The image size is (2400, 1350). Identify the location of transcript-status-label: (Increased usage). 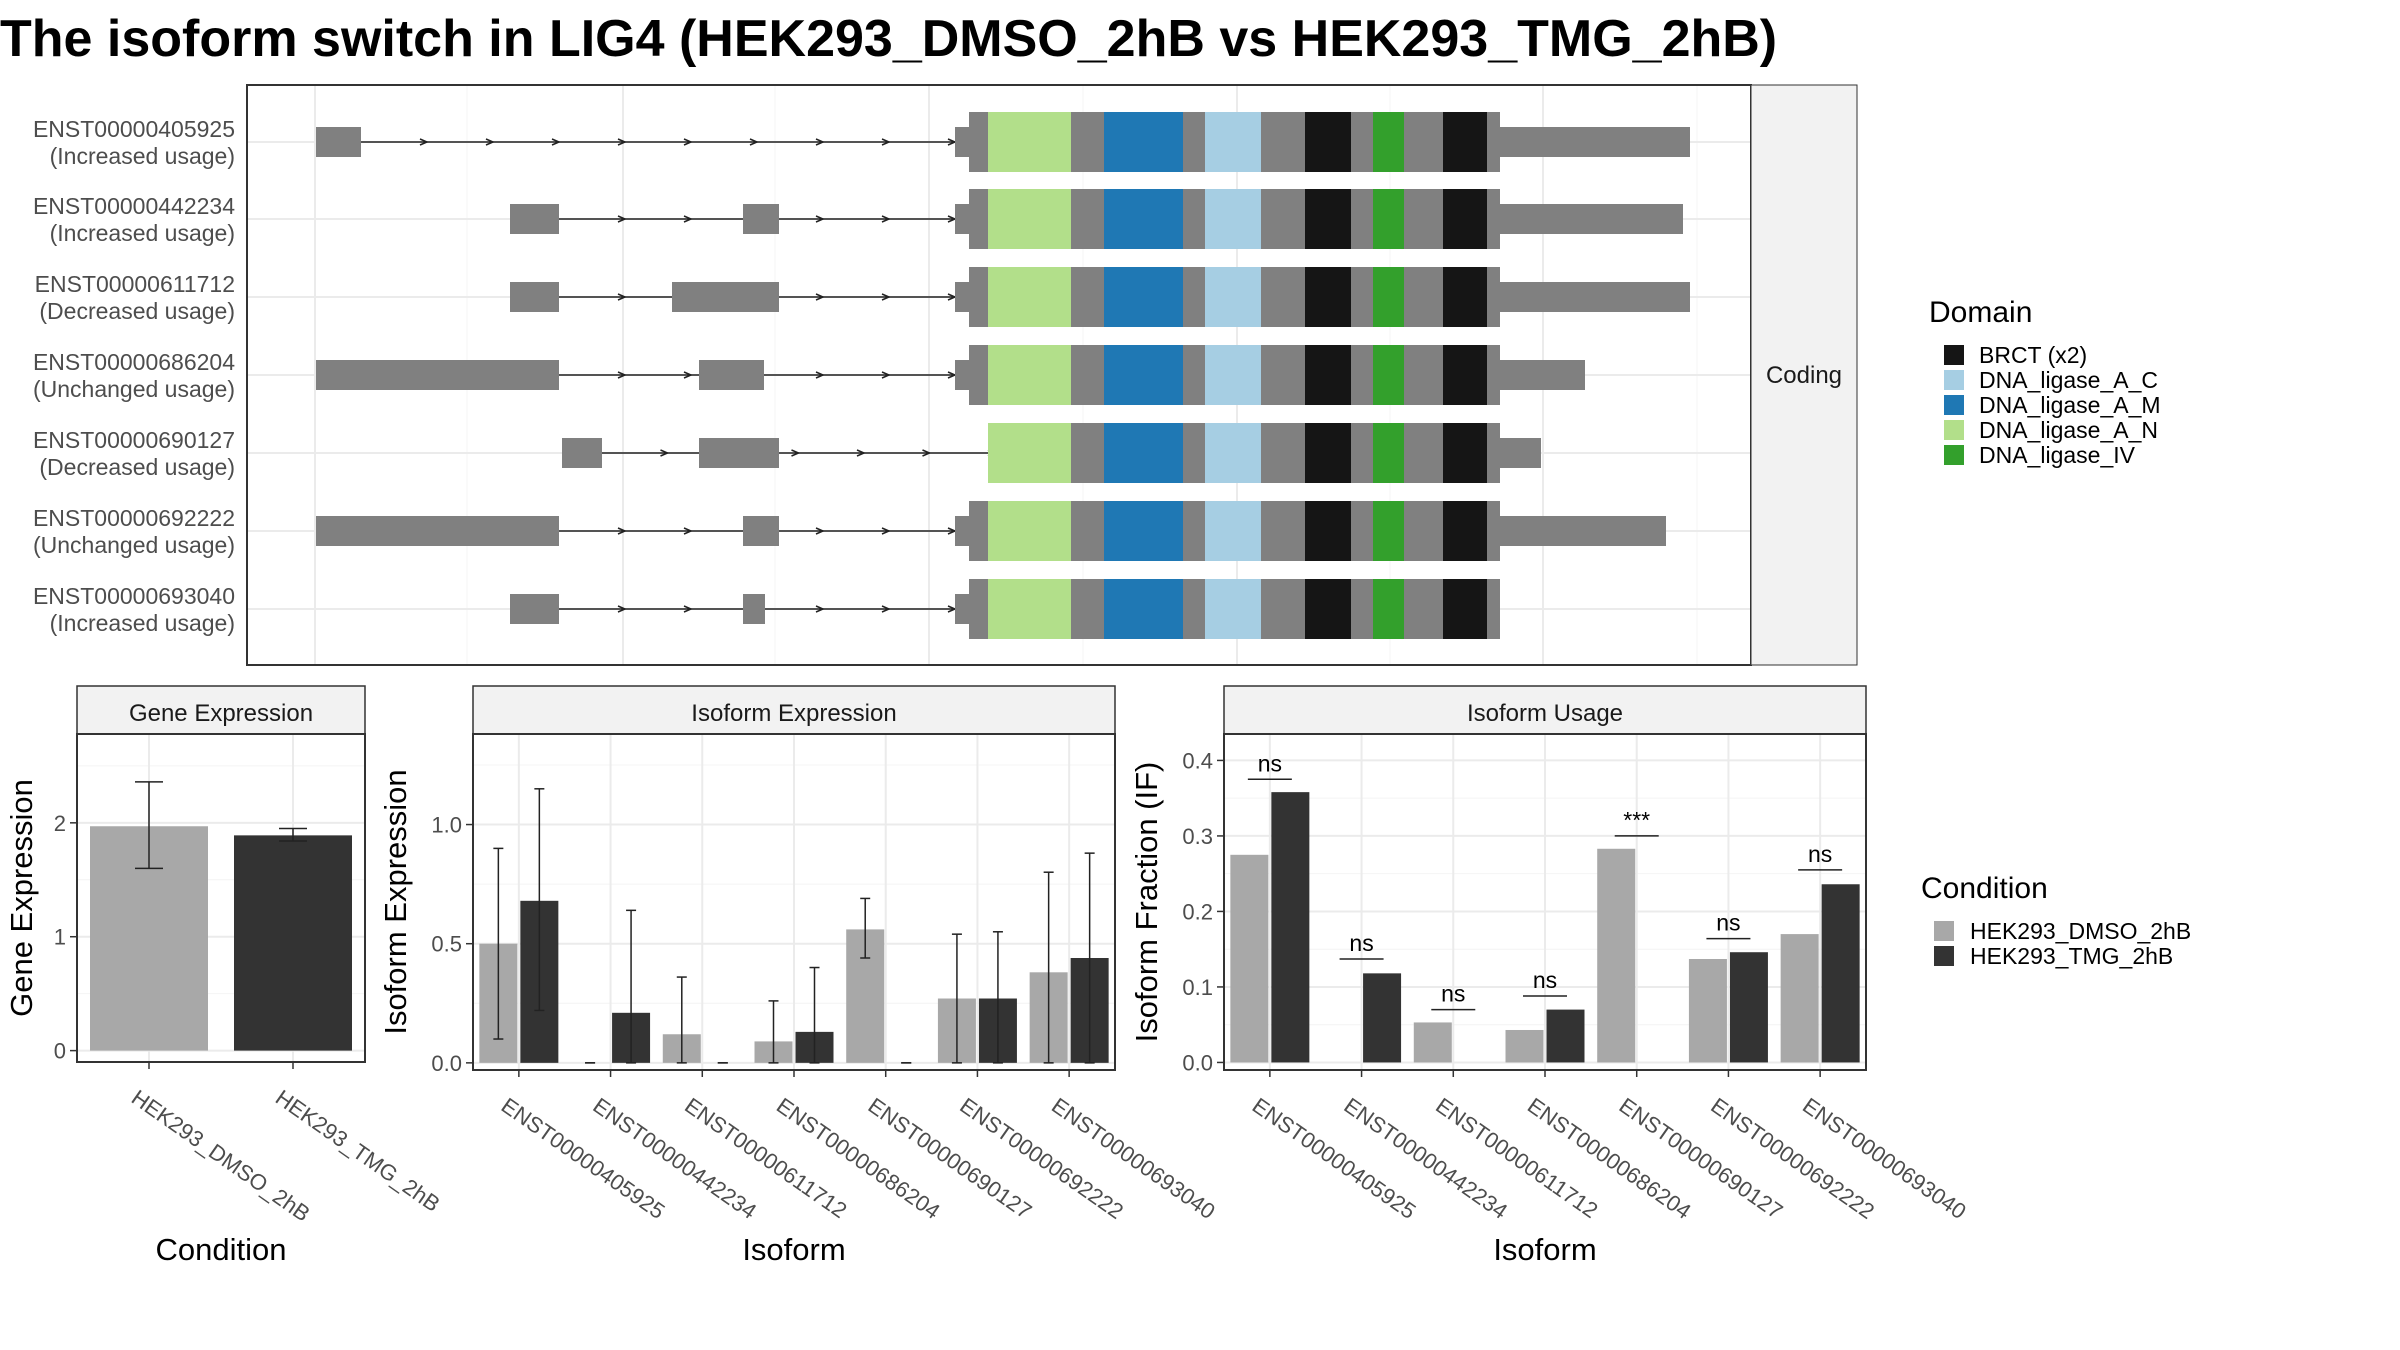
(142, 623).